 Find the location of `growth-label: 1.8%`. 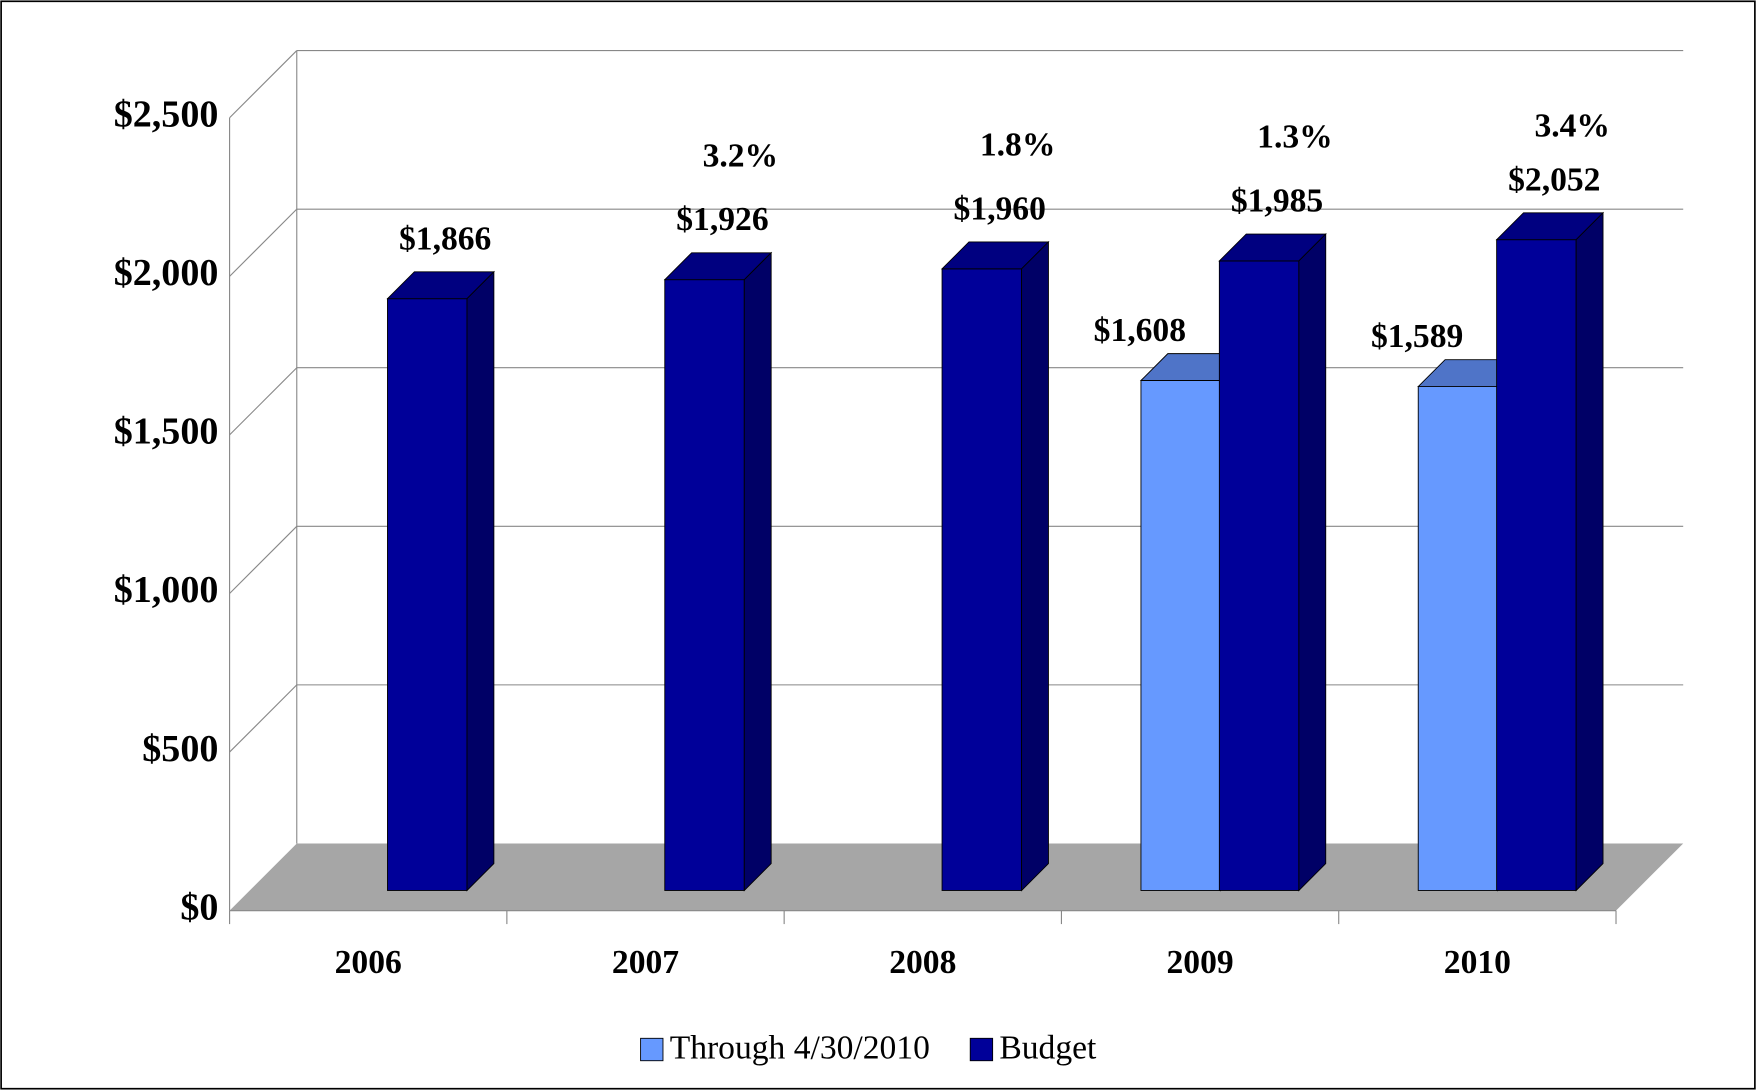

growth-label: 1.8% is located at coordinates (1018, 145).